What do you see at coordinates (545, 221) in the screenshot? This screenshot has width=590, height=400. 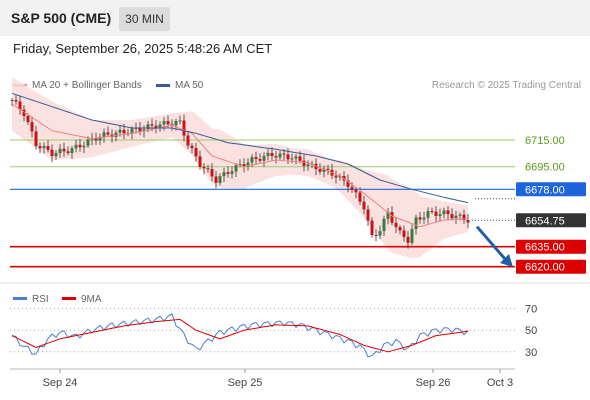 I see `last-price-label: 6654.75` at bounding box center [545, 221].